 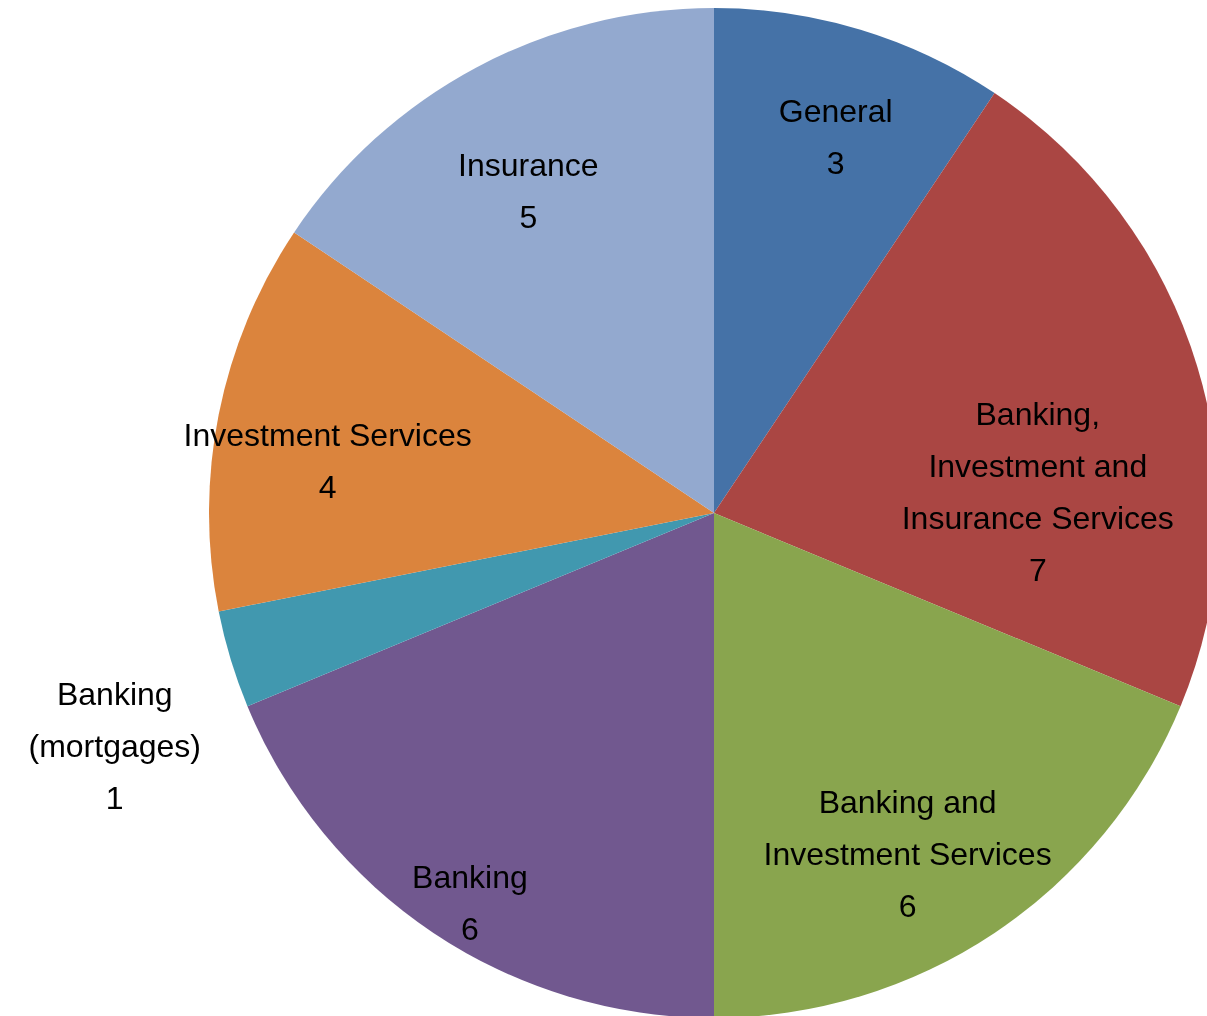 I want to click on slice-label: Banking, so click(x=470, y=877).